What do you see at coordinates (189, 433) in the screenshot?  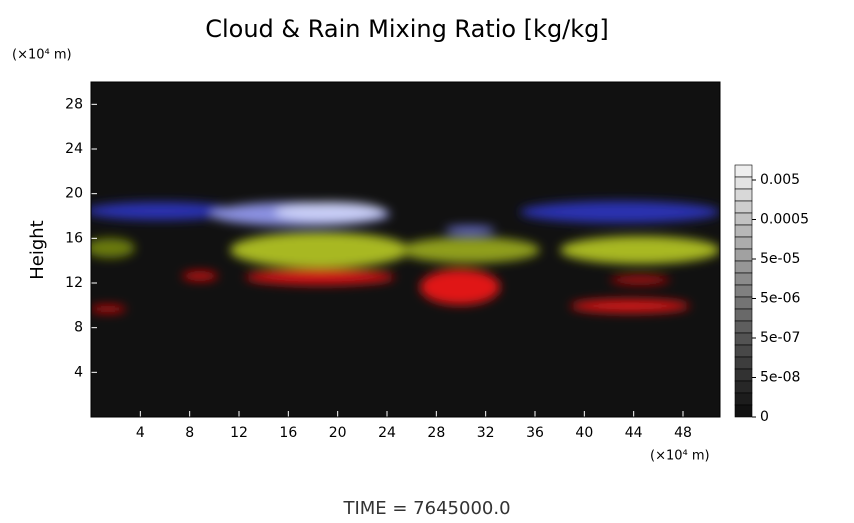 I see `x-tick-label: 8` at bounding box center [189, 433].